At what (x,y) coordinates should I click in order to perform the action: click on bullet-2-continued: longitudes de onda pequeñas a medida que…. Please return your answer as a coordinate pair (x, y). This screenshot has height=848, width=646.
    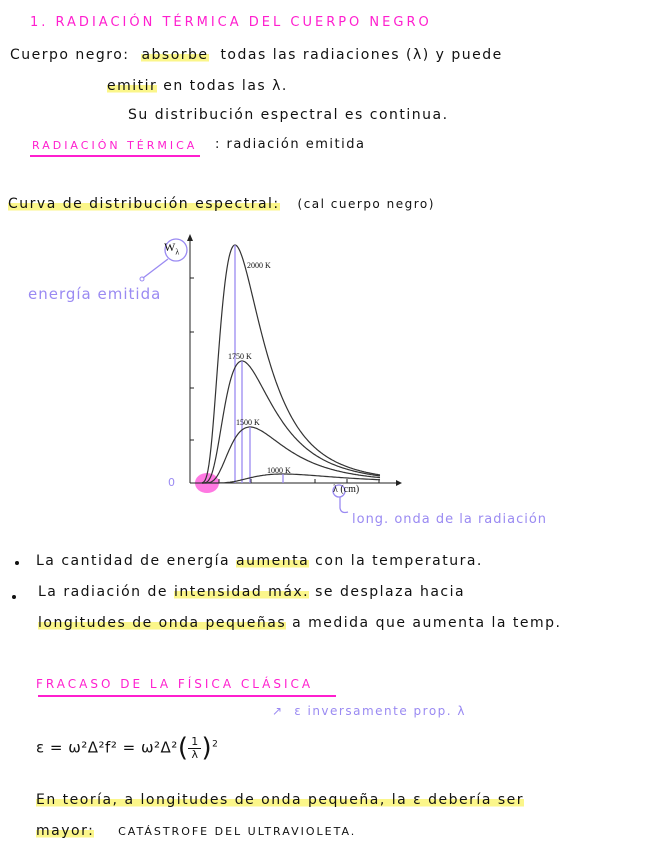
    Looking at the image, I should click on (300, 623).